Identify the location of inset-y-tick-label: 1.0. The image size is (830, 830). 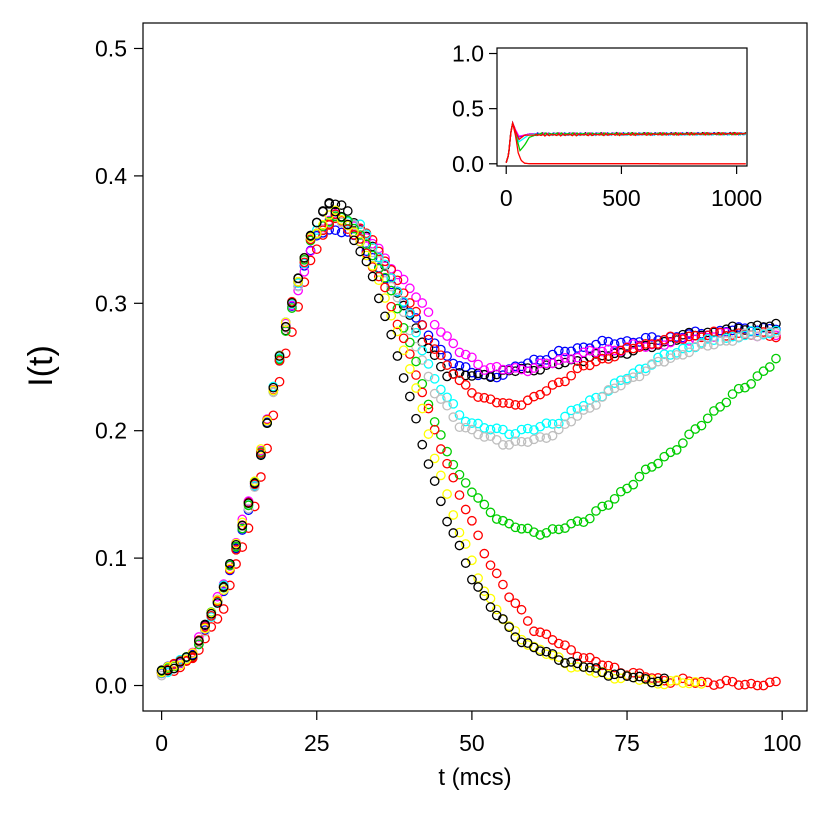
(468, 54).